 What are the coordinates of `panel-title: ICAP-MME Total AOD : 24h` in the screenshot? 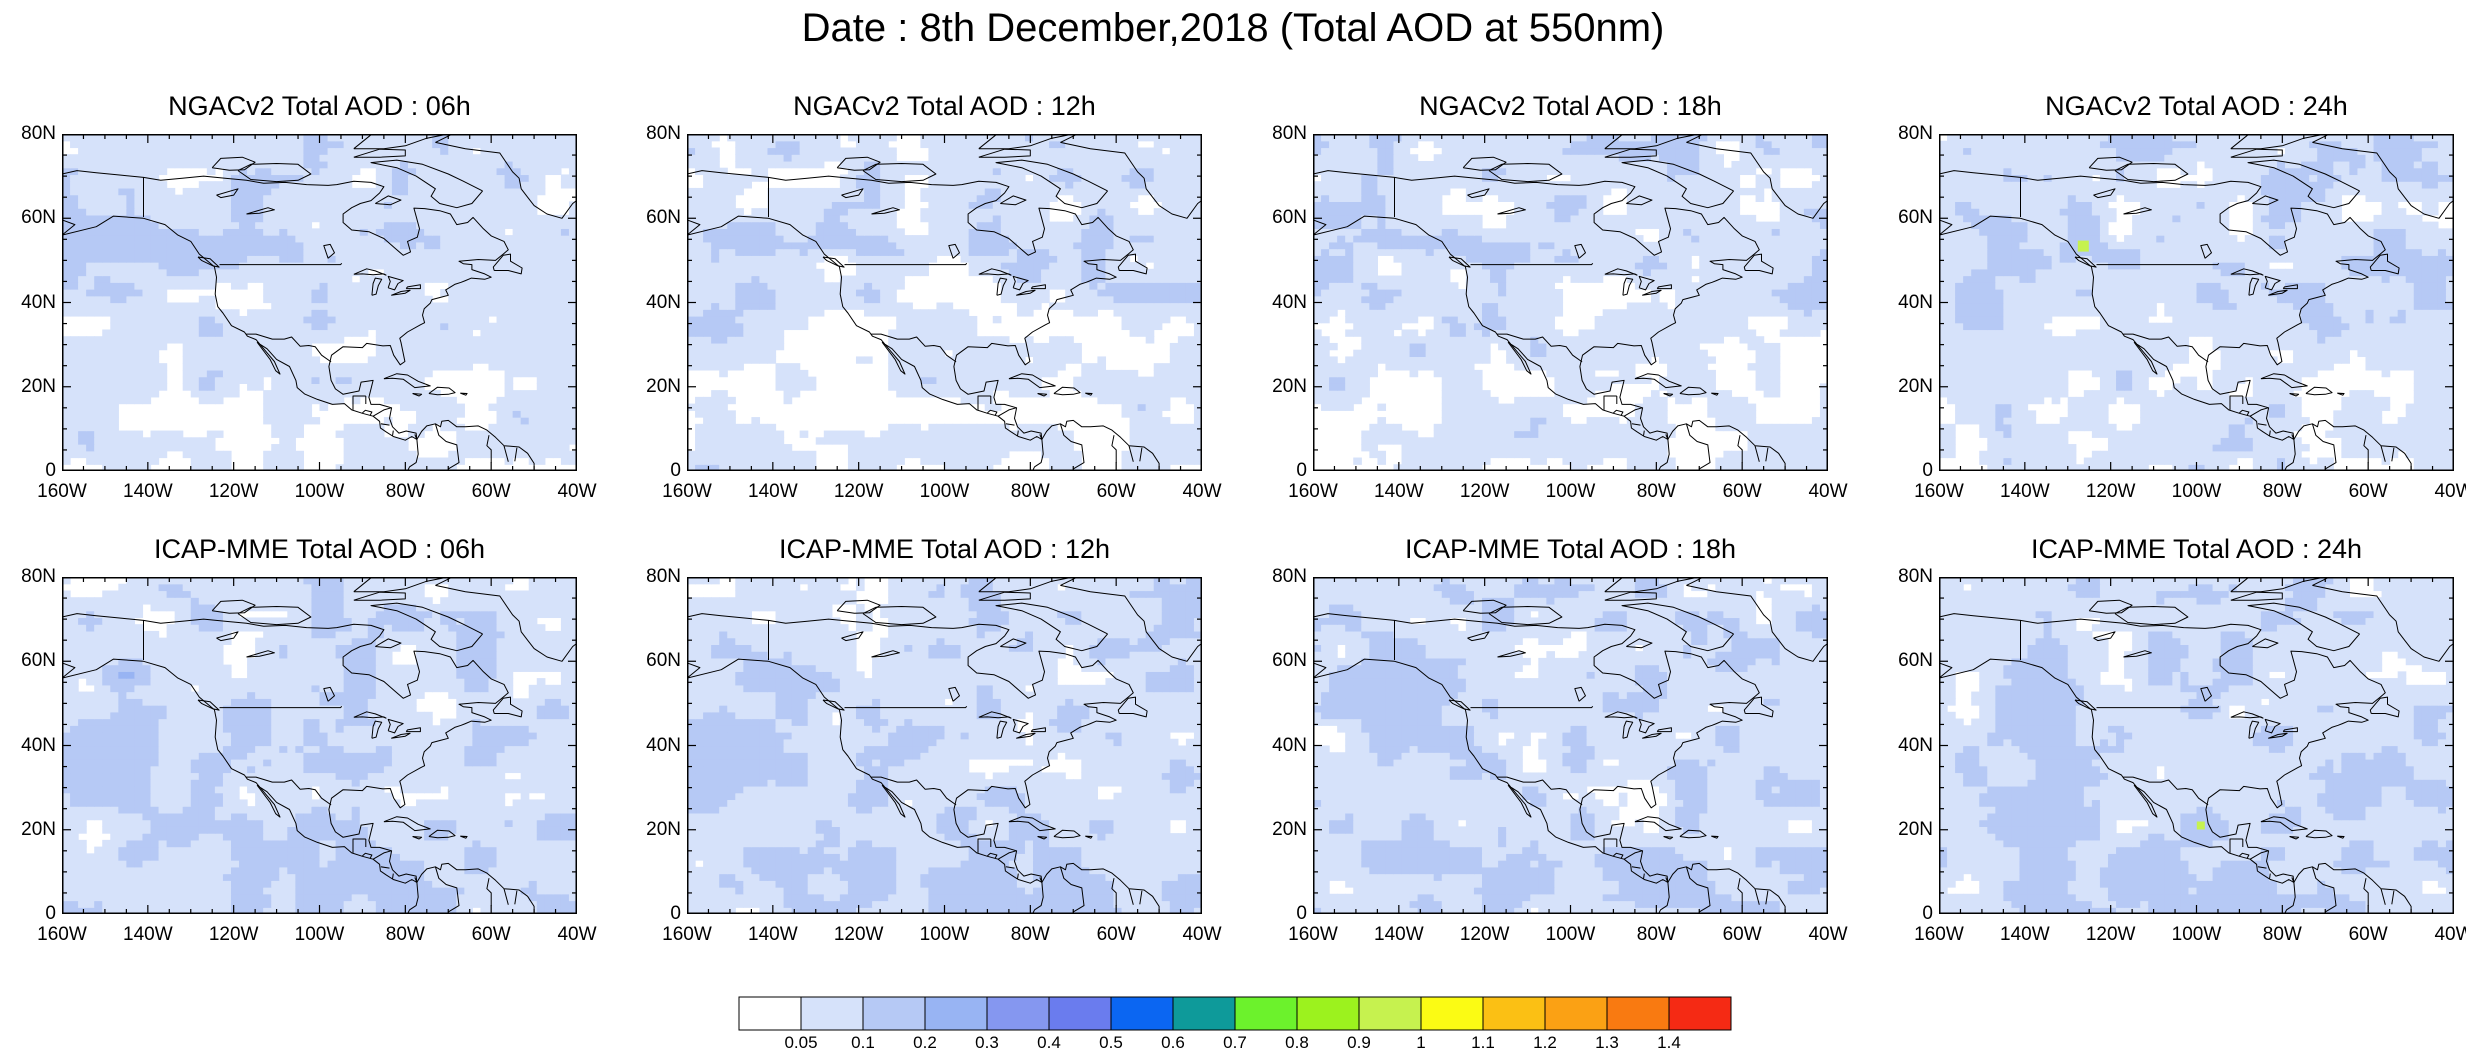 It's located at (2182, 549).